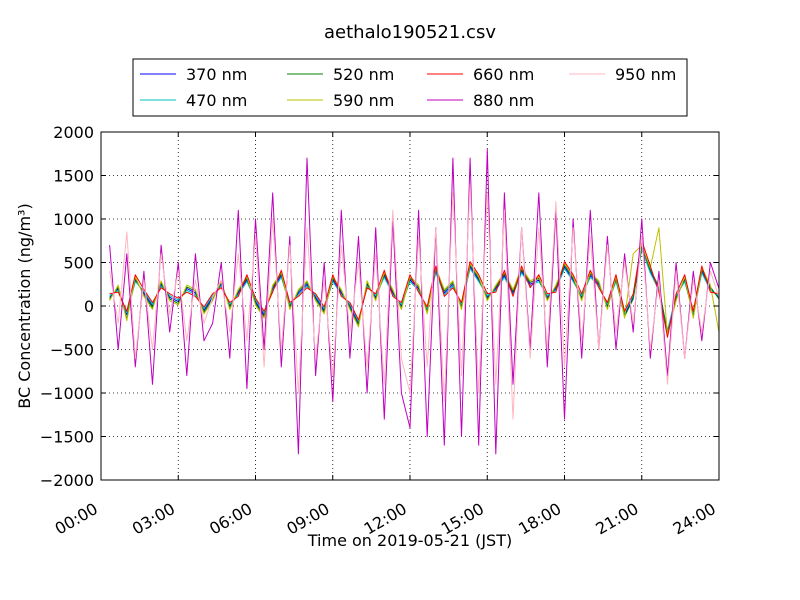 This screenshot has width=800, height=600. Describe the element at coordinates (363, 100) in the screenshot. I see `legend-label: 590 nm` at that location.